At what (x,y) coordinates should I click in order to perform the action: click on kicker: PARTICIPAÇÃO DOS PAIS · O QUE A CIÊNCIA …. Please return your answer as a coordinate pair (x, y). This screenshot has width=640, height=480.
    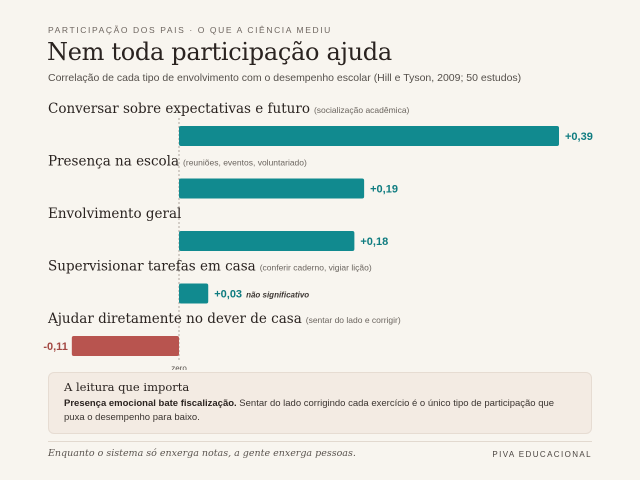
    Looking at the image, I should click on (190, 30).